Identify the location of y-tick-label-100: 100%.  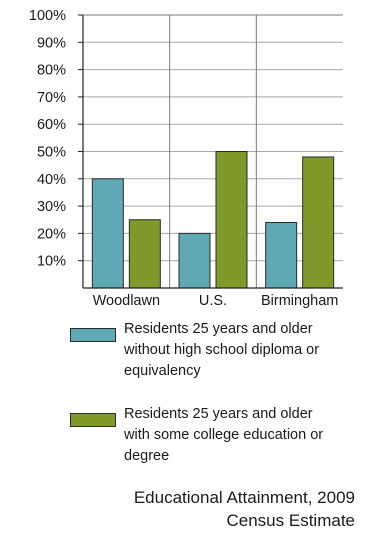
(47, 16).